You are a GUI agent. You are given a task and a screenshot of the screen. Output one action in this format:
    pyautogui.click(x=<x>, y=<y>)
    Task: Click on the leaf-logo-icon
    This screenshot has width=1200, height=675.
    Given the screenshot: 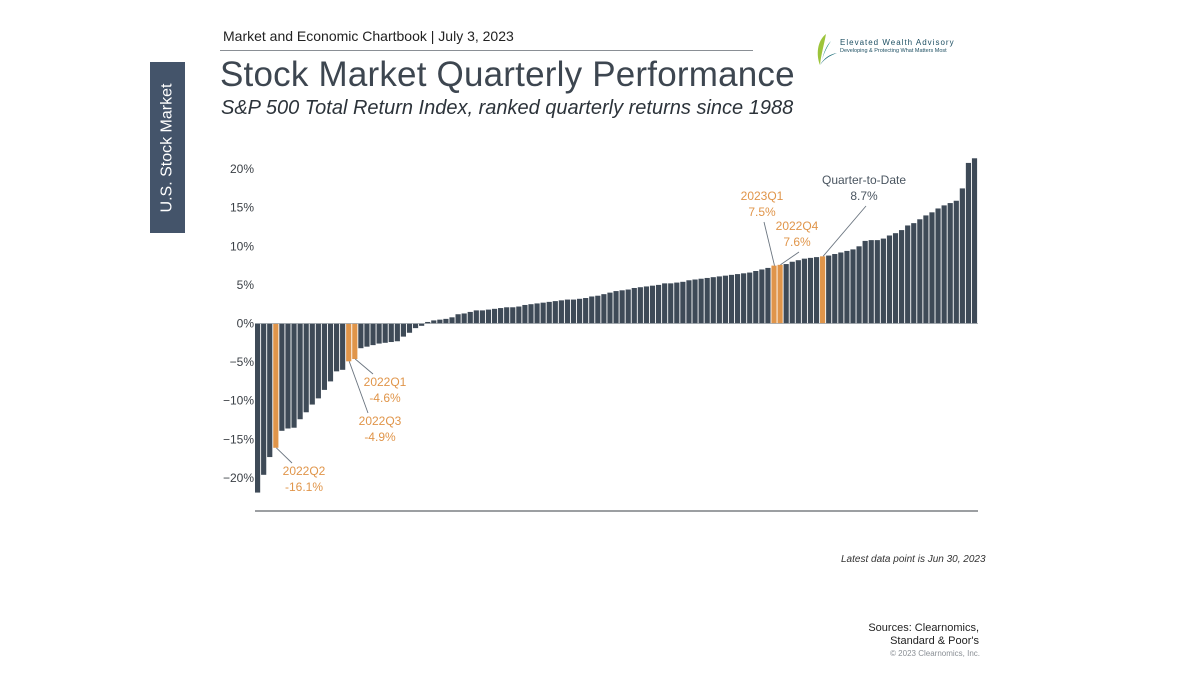 What is the action you would take?
    pyautogui.click(x=827, y=49)
    